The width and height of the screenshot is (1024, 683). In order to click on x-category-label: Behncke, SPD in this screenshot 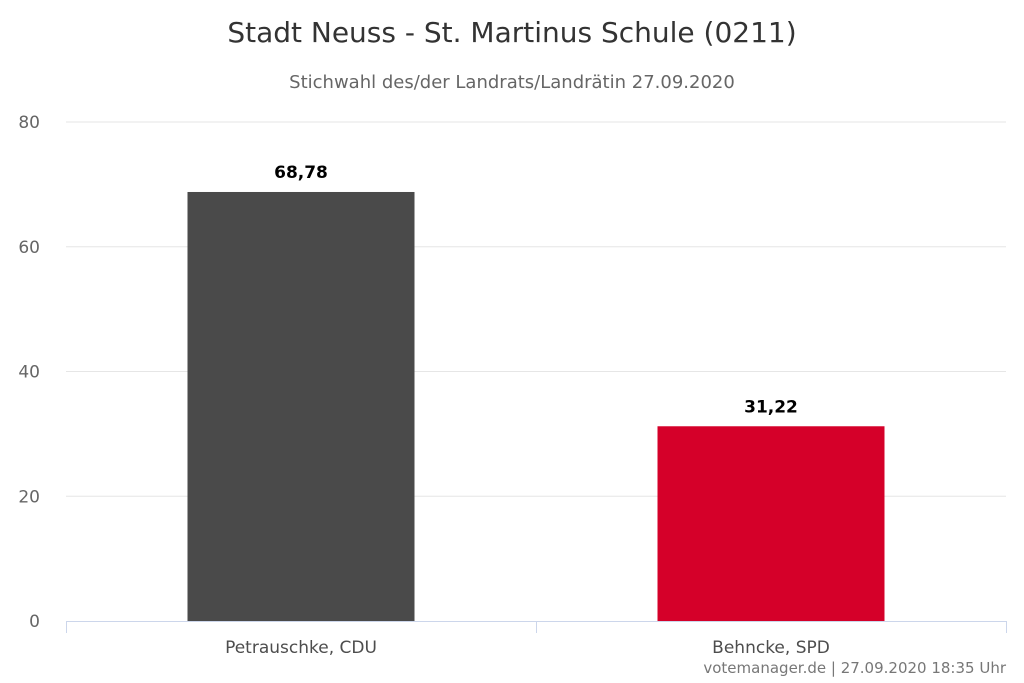, I will do `click(771, 648)`.